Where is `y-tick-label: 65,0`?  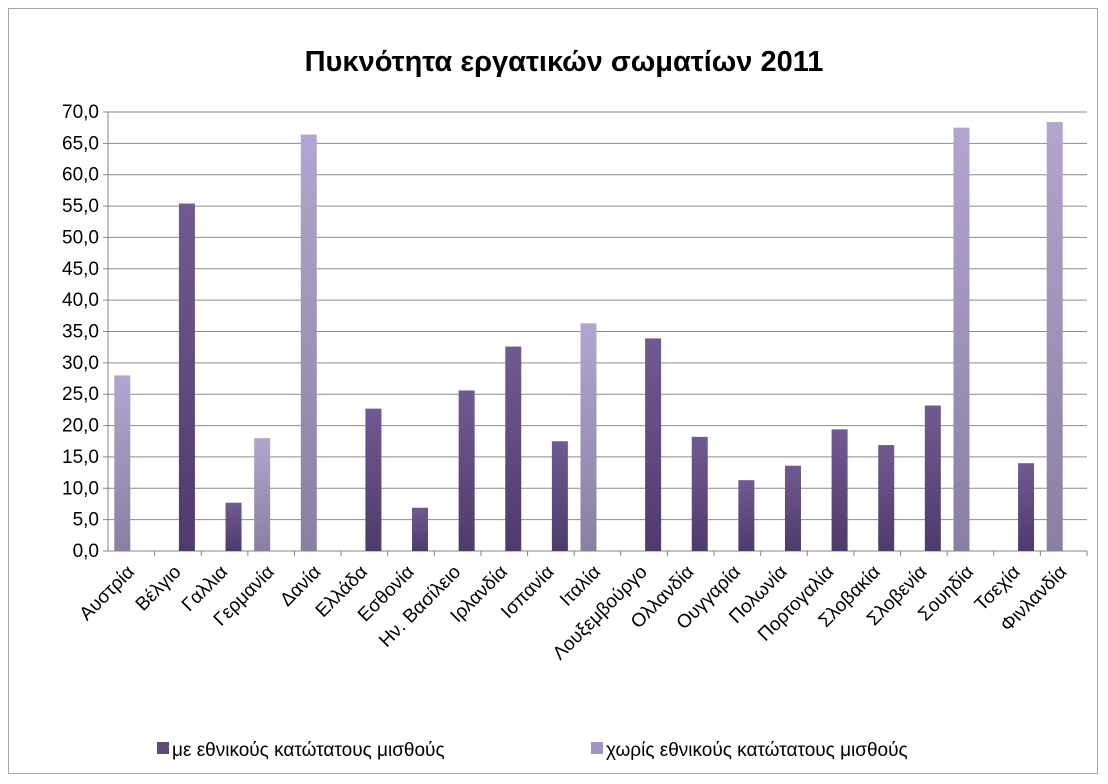 y-tick-label: 65,0 is located at coordinates (80, 143).